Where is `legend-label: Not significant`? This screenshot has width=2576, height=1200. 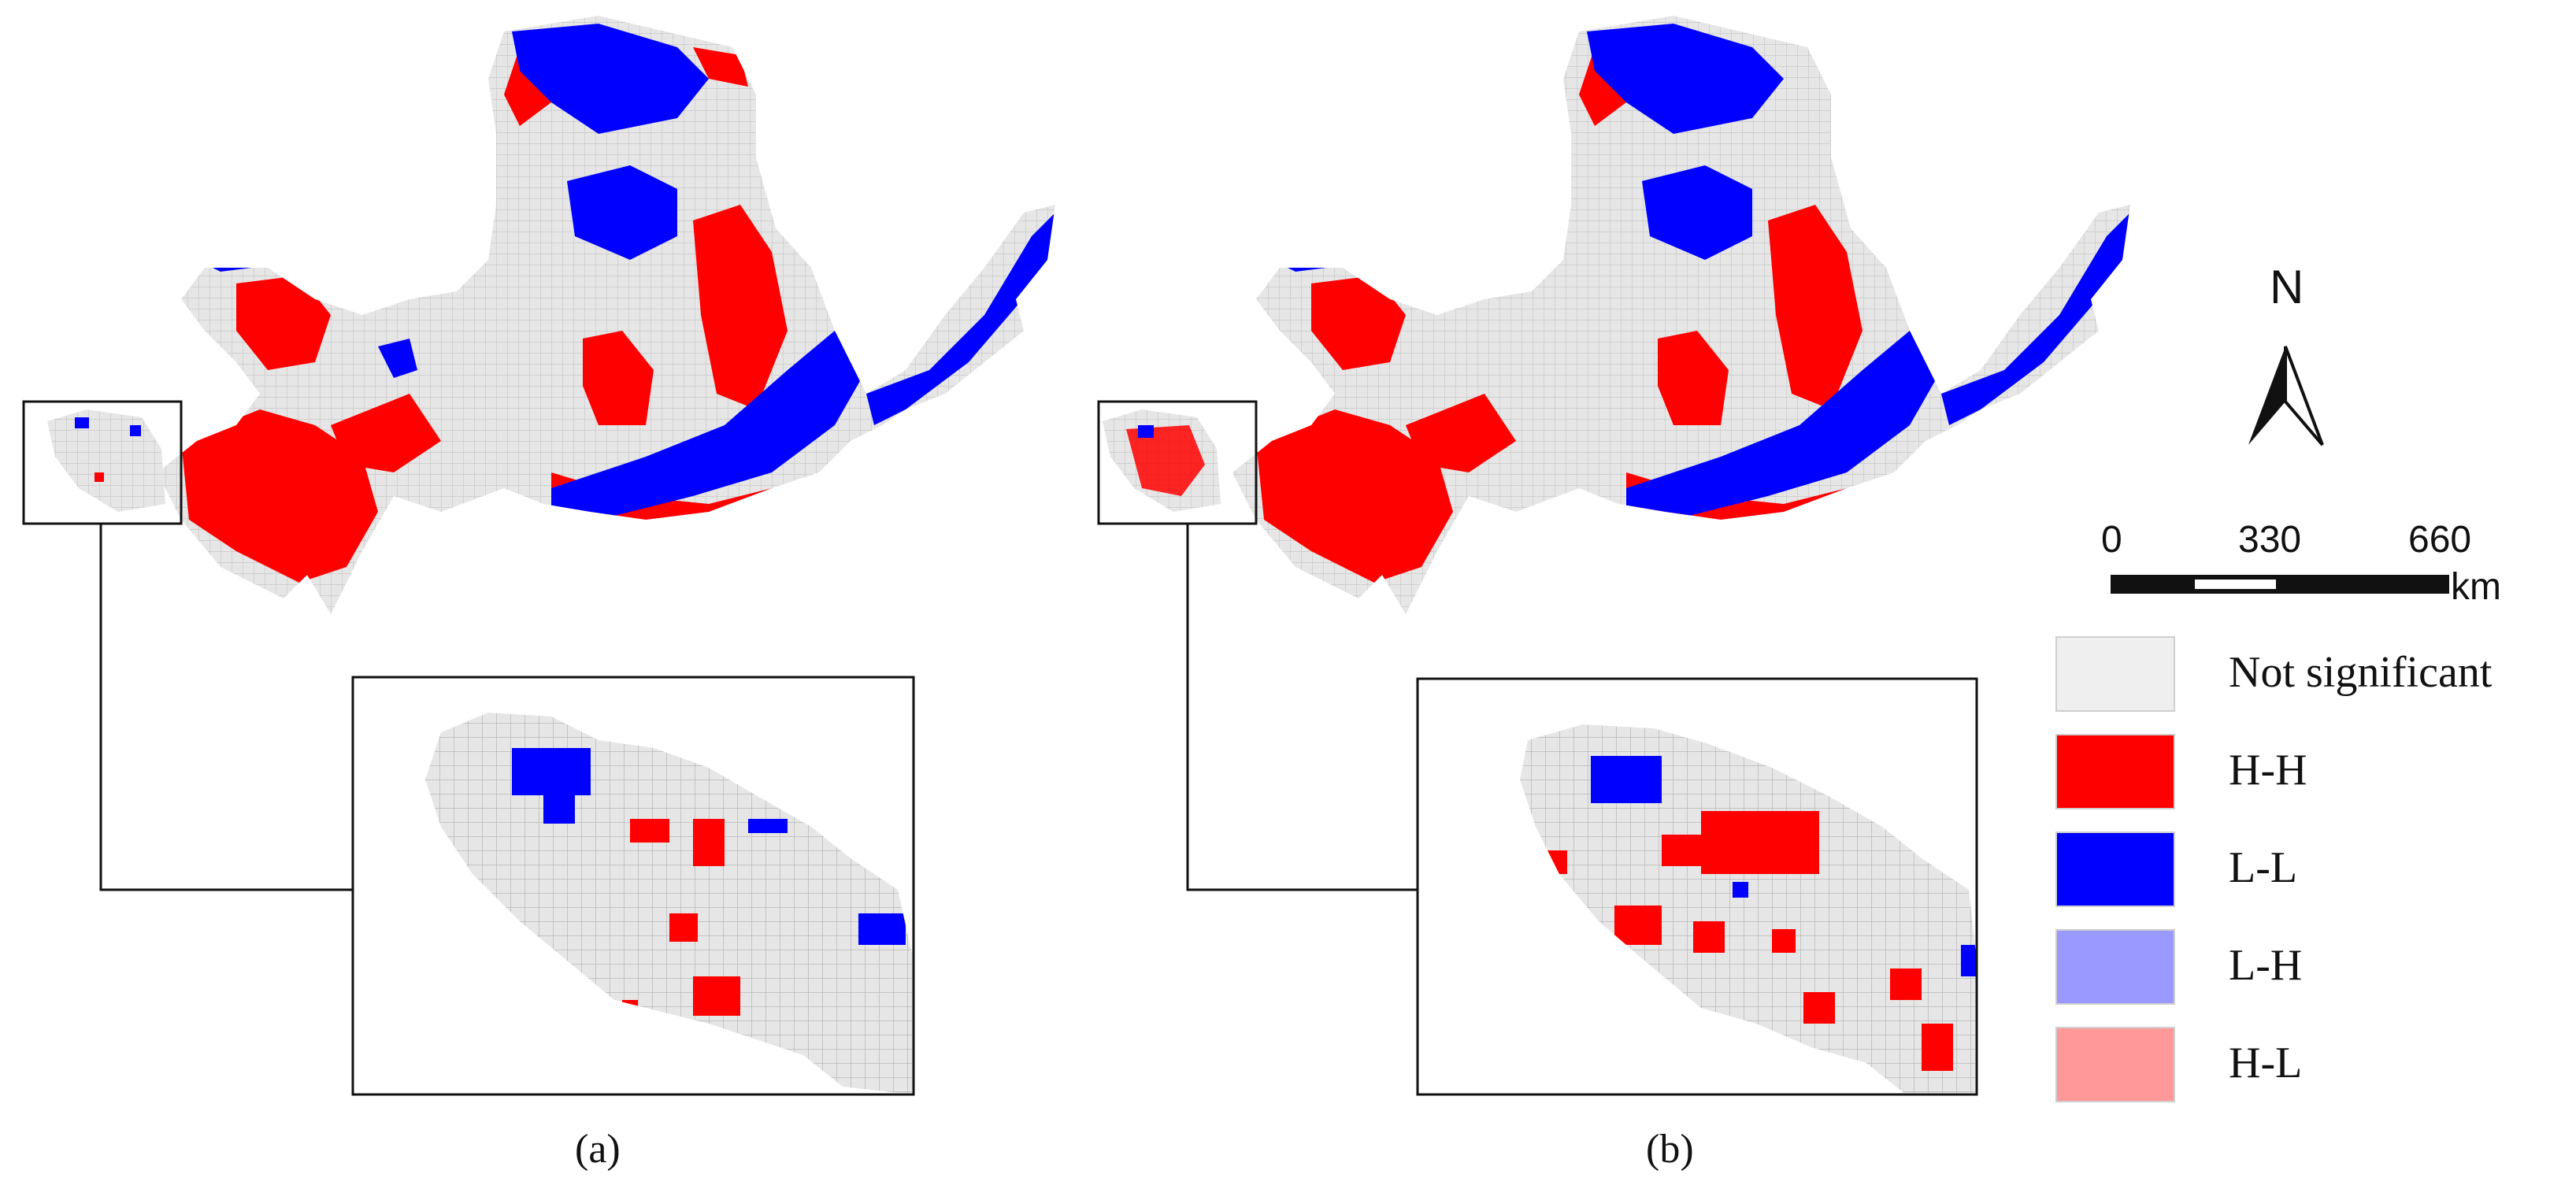 legend-label: Not significant is located at coordinates (2361, 673).